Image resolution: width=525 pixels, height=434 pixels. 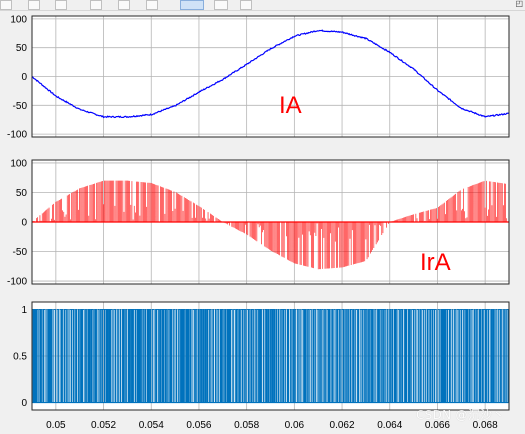 What do you see at coordinates (519, 4) in the screenshot?
I see `undock-icon: ◰` at bounding box center [519, 4].